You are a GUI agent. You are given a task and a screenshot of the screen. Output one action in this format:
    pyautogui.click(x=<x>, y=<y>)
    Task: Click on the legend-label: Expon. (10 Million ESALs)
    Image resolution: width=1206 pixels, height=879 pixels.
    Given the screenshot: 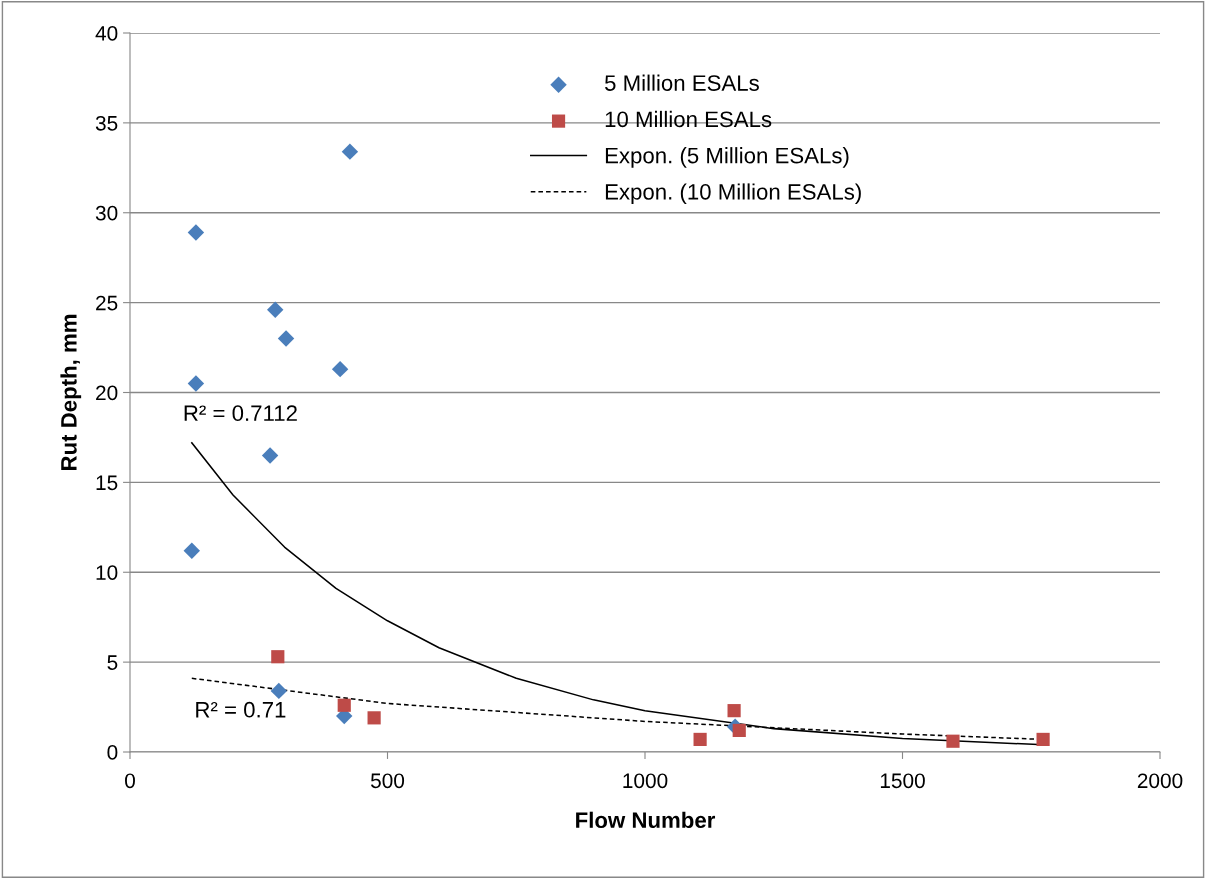 What is the action you would take?
    pyautogui.click(x=733, y=194)
    